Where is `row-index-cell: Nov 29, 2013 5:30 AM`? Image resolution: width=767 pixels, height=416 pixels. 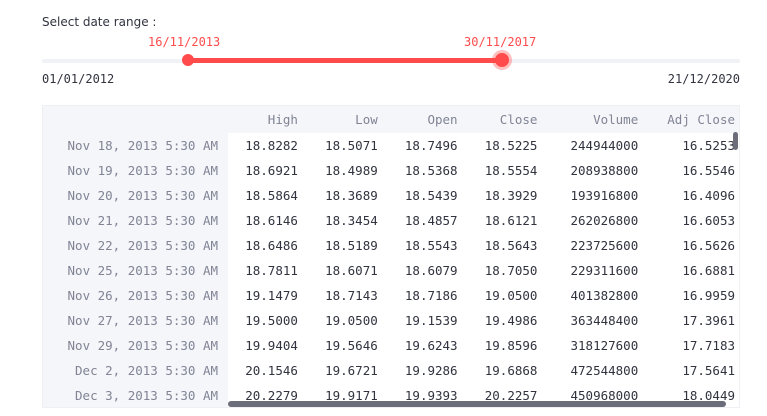
row-index-cell: Nov 29, 2013 5:30 AM is located at coordinates (136, 345).